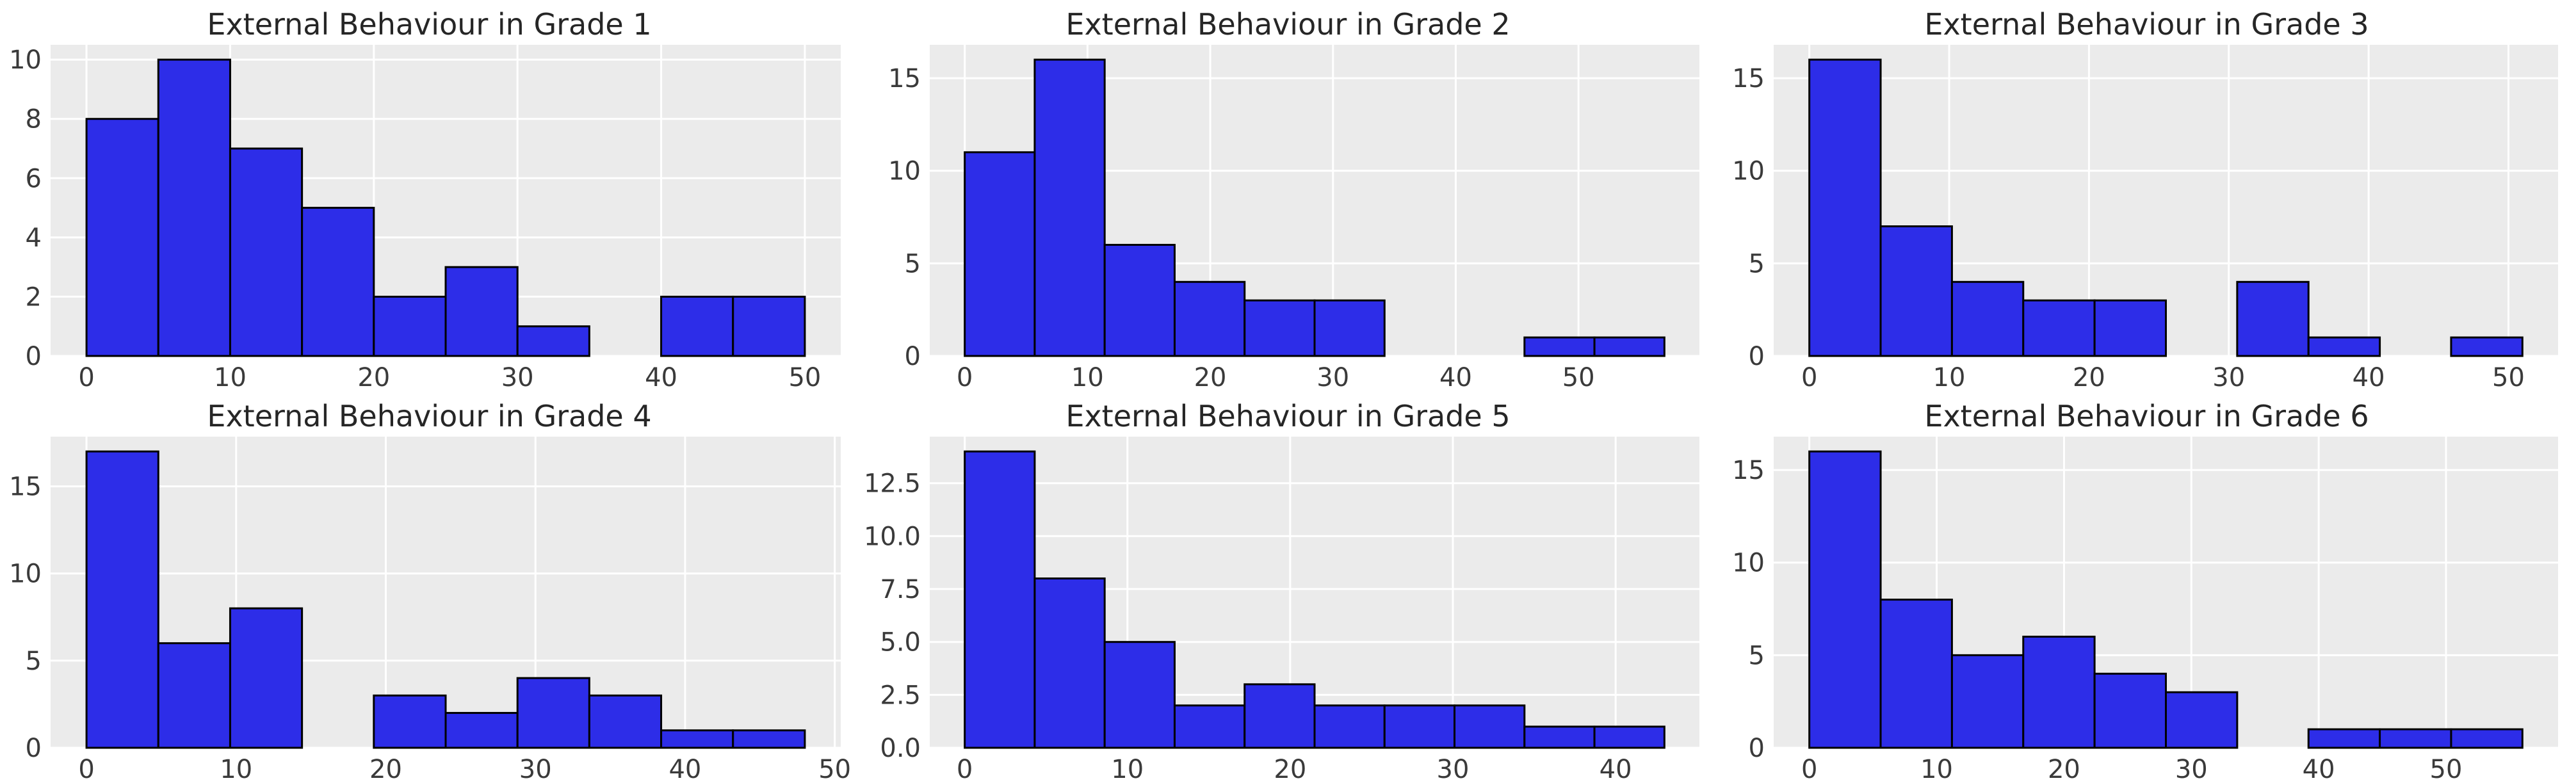  I want to click on chart-title-grade-4: External Behaviour in Grade 4, so click(429, 415).